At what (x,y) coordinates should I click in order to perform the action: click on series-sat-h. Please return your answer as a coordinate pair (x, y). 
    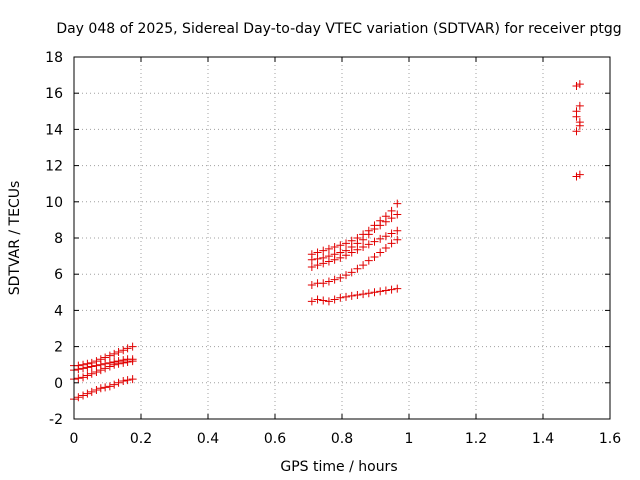
    Looking at the image, I should click on (354, 262).